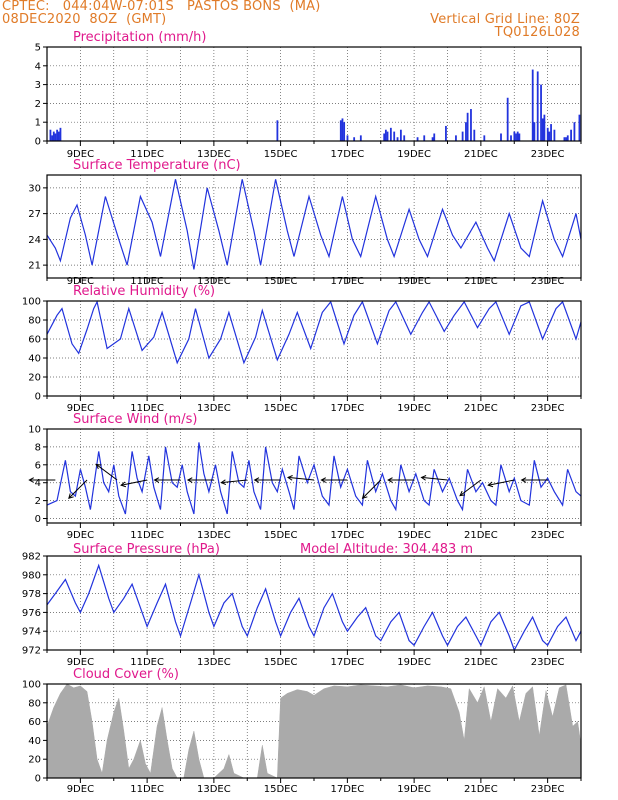 Image resolution: width=618 pixels, height=800 pixels. I want to click on y-tick-label: 6, so click(38, 465).